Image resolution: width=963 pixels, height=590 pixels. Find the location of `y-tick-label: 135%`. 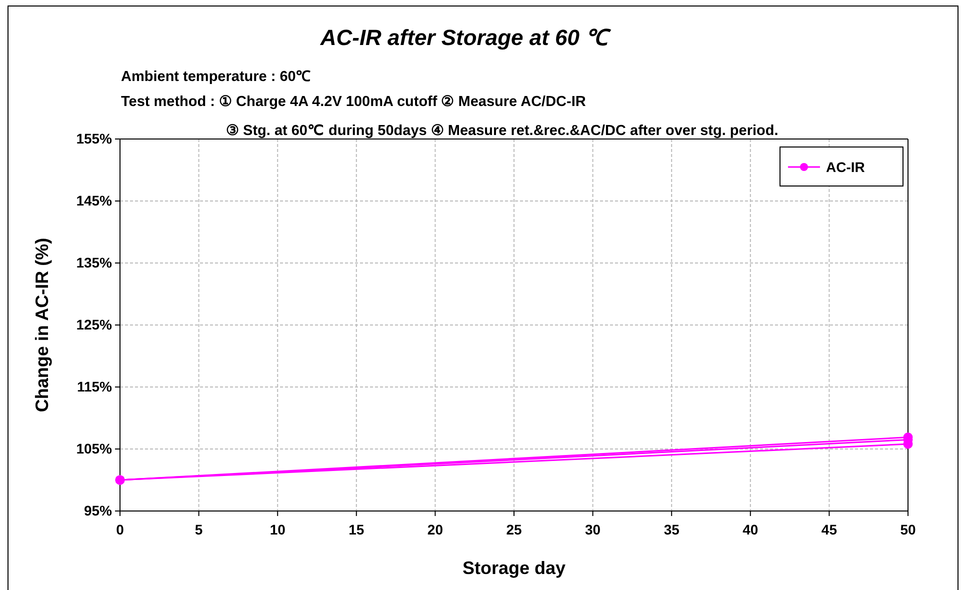

y-tick-label: 135% is located at coordinates (94, 262).